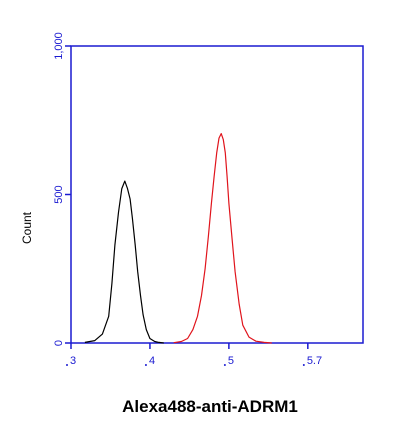  What do you see at coordinates (73, 361) in the screenshot?
I see `x-tick-label: 3` at bounding box center [73, 361].